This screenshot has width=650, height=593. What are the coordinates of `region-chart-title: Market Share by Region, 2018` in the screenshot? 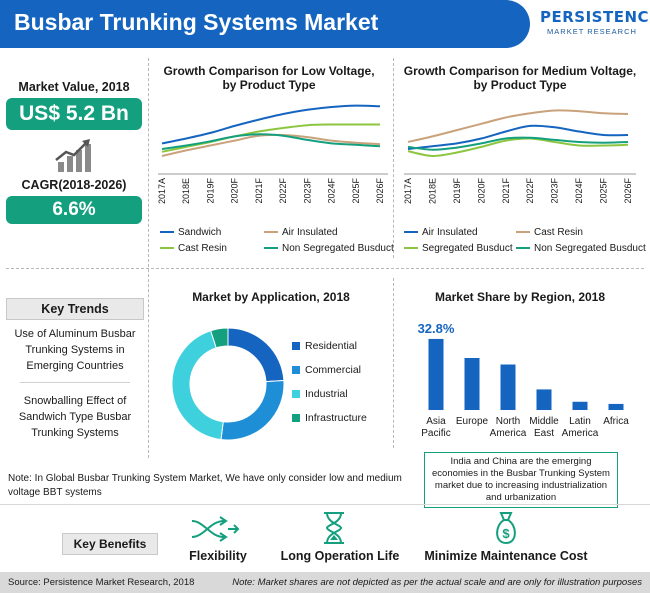 It's located at (520, 297).